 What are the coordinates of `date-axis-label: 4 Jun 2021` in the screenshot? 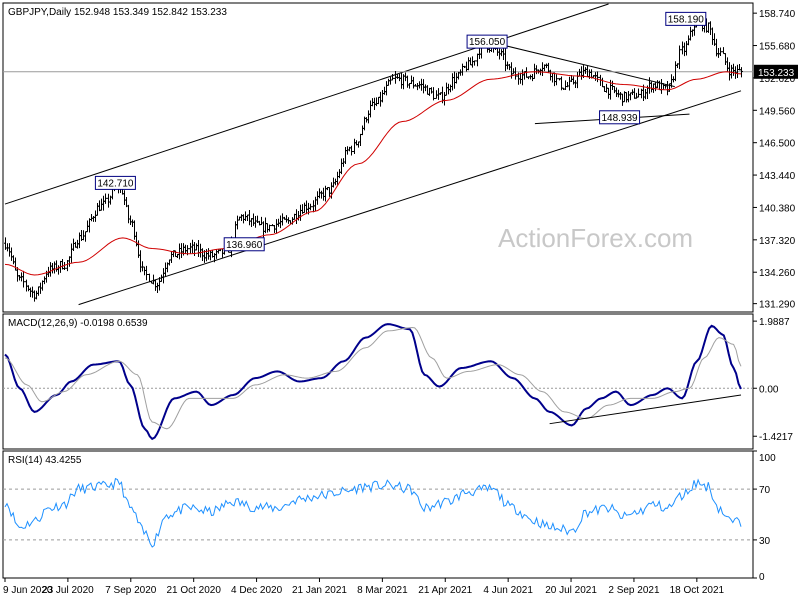 It's located at (508, 590).